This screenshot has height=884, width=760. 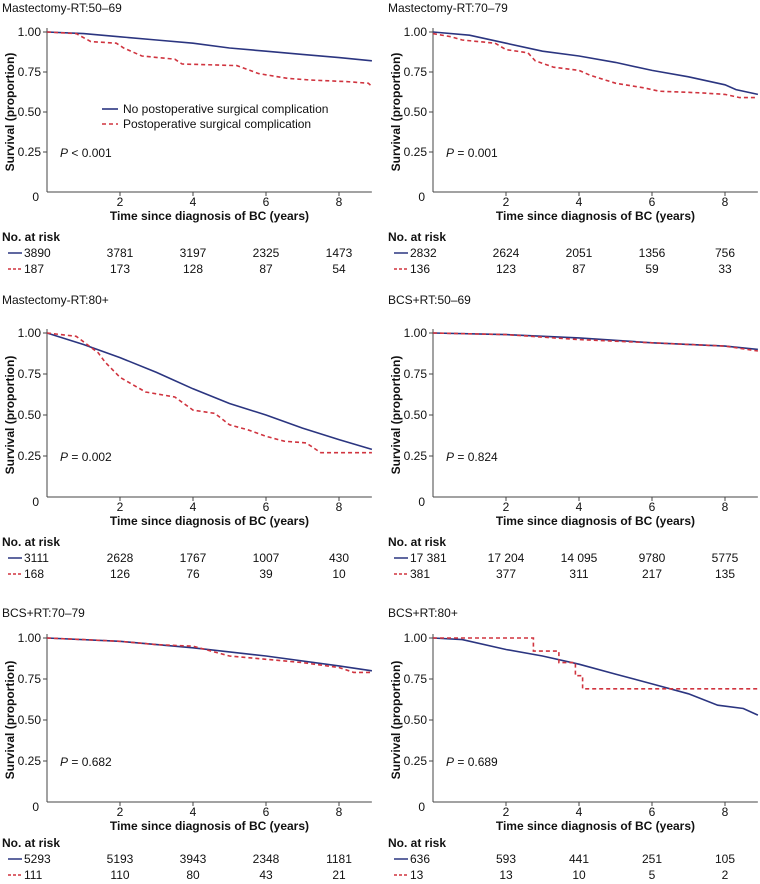 I want to click on at-risk-count: 168, so click(x=34, y=574).